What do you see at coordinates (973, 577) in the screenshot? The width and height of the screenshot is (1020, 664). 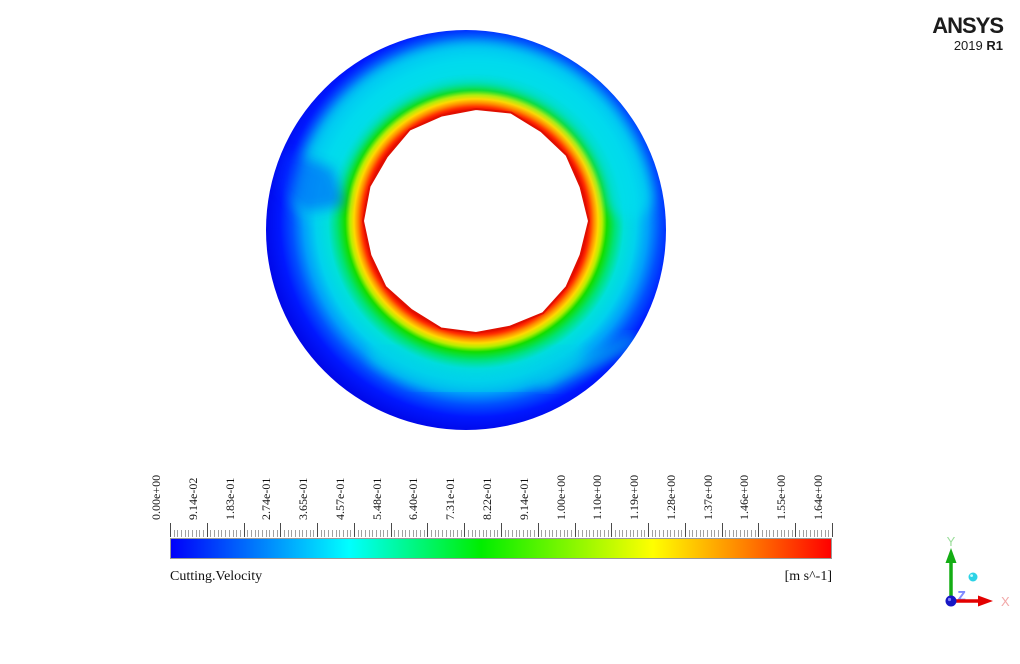 I see `triad-secondary-sphere` at bounding box center [973, 577].